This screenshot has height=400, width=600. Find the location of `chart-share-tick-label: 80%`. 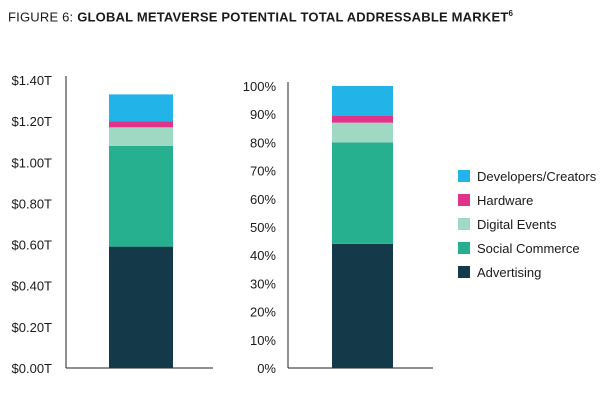

chart-share-tick-label: 80% is located at coordinates (263, 142).